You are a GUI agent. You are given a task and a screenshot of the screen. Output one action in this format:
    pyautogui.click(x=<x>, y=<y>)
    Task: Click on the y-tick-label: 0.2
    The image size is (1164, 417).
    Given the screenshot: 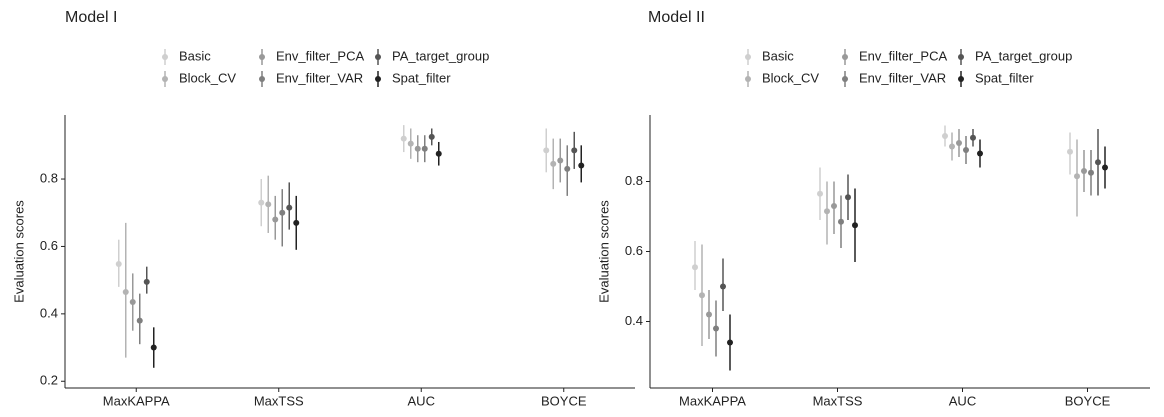 What is the action you would take?
    pyautogui.click(x=49, y=380)
    